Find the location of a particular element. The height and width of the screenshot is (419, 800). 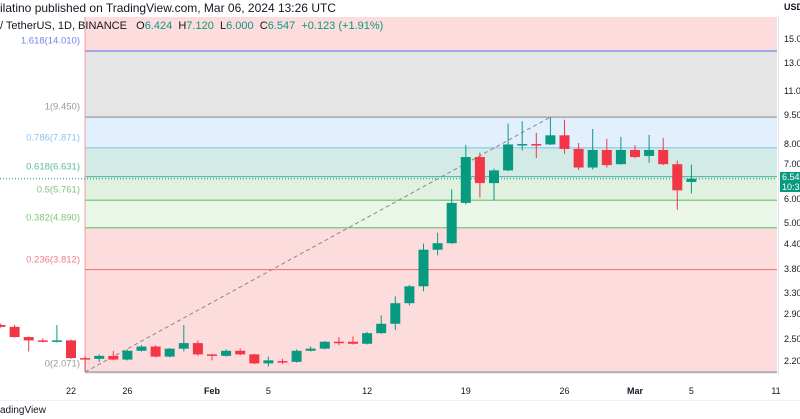

price-tick-label: 2.20 is located at coordinates (792, 360).